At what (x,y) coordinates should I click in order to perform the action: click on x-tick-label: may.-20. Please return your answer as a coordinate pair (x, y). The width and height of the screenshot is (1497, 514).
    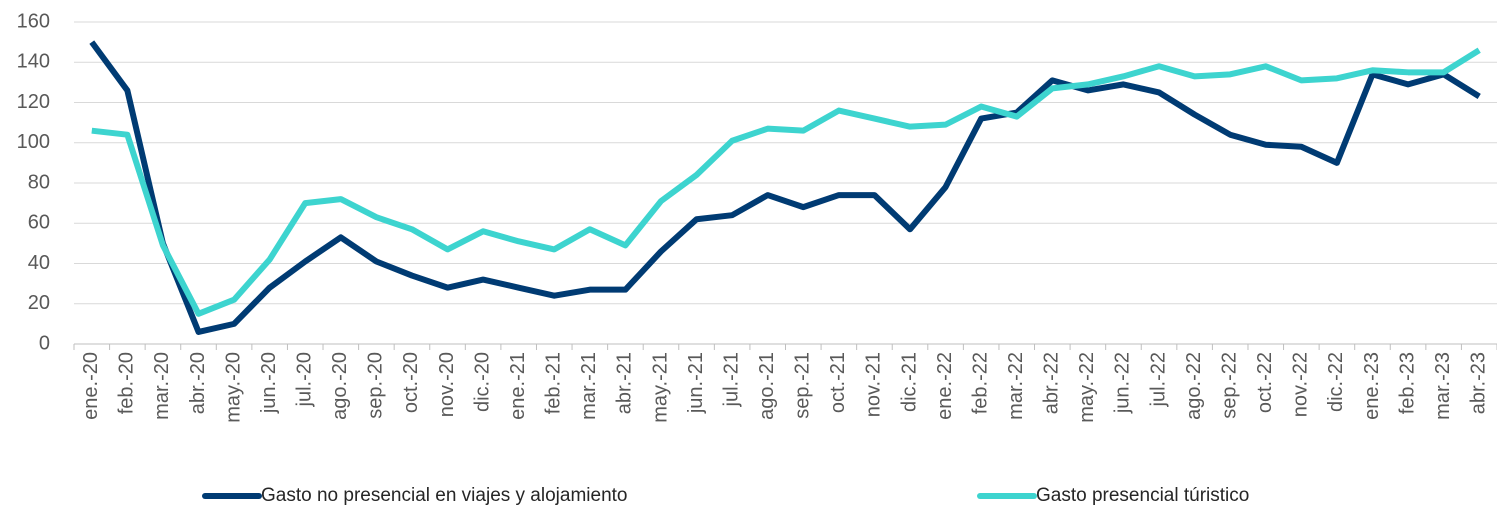
    Looking at the image, I should click on (233, 387).